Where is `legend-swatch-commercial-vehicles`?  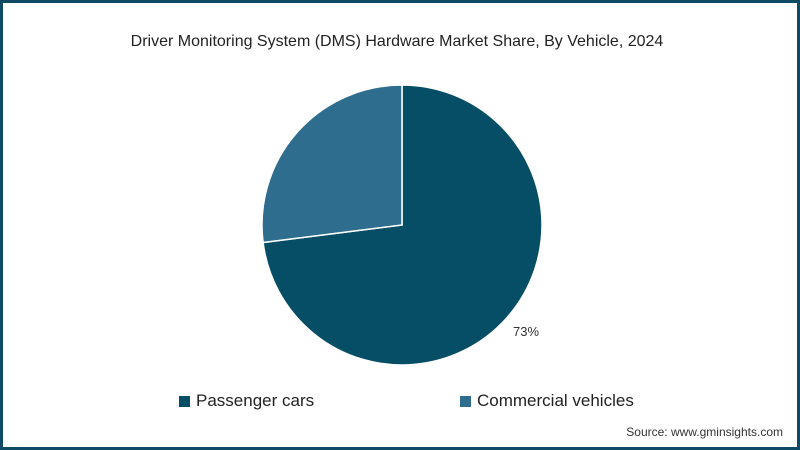
legend-swatch-commercial-vehicles is located at coordinates (465, 401).